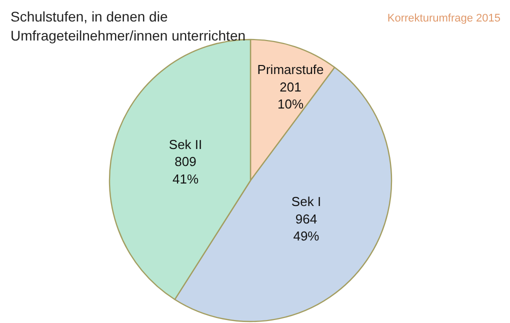 The image size is (510, 323). I want to click on data-label: 201 10%, so click(291, 95).